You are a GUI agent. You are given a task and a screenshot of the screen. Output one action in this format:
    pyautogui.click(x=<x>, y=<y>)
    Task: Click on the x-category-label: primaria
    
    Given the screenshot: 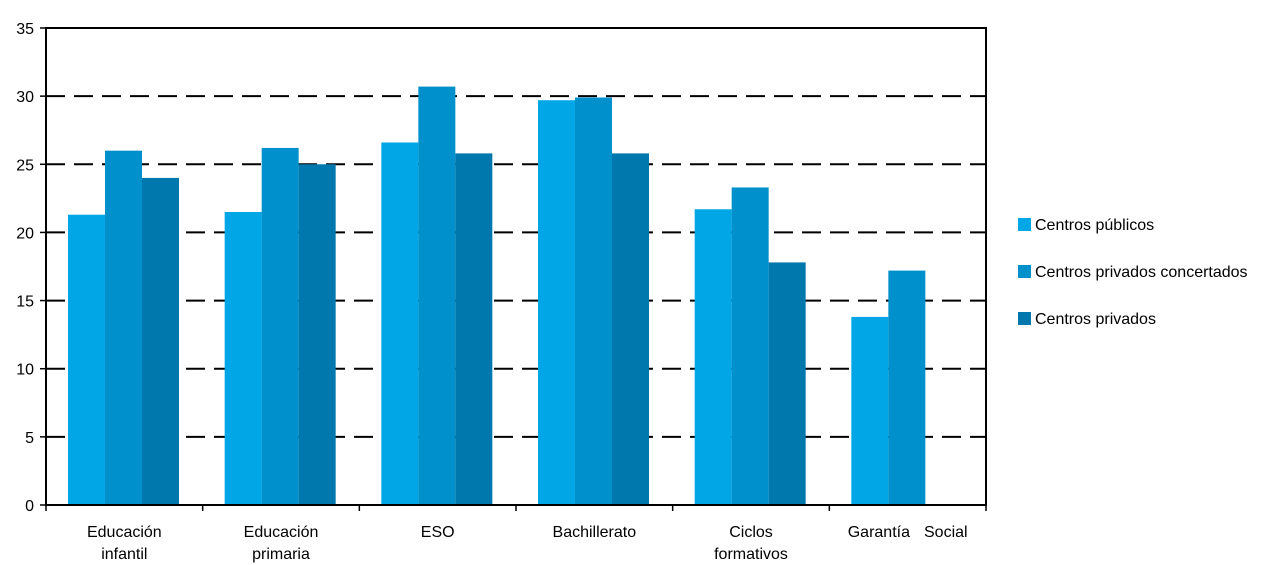 What is the action you would take?
    pyautogui.click(x=281, y=554)
    